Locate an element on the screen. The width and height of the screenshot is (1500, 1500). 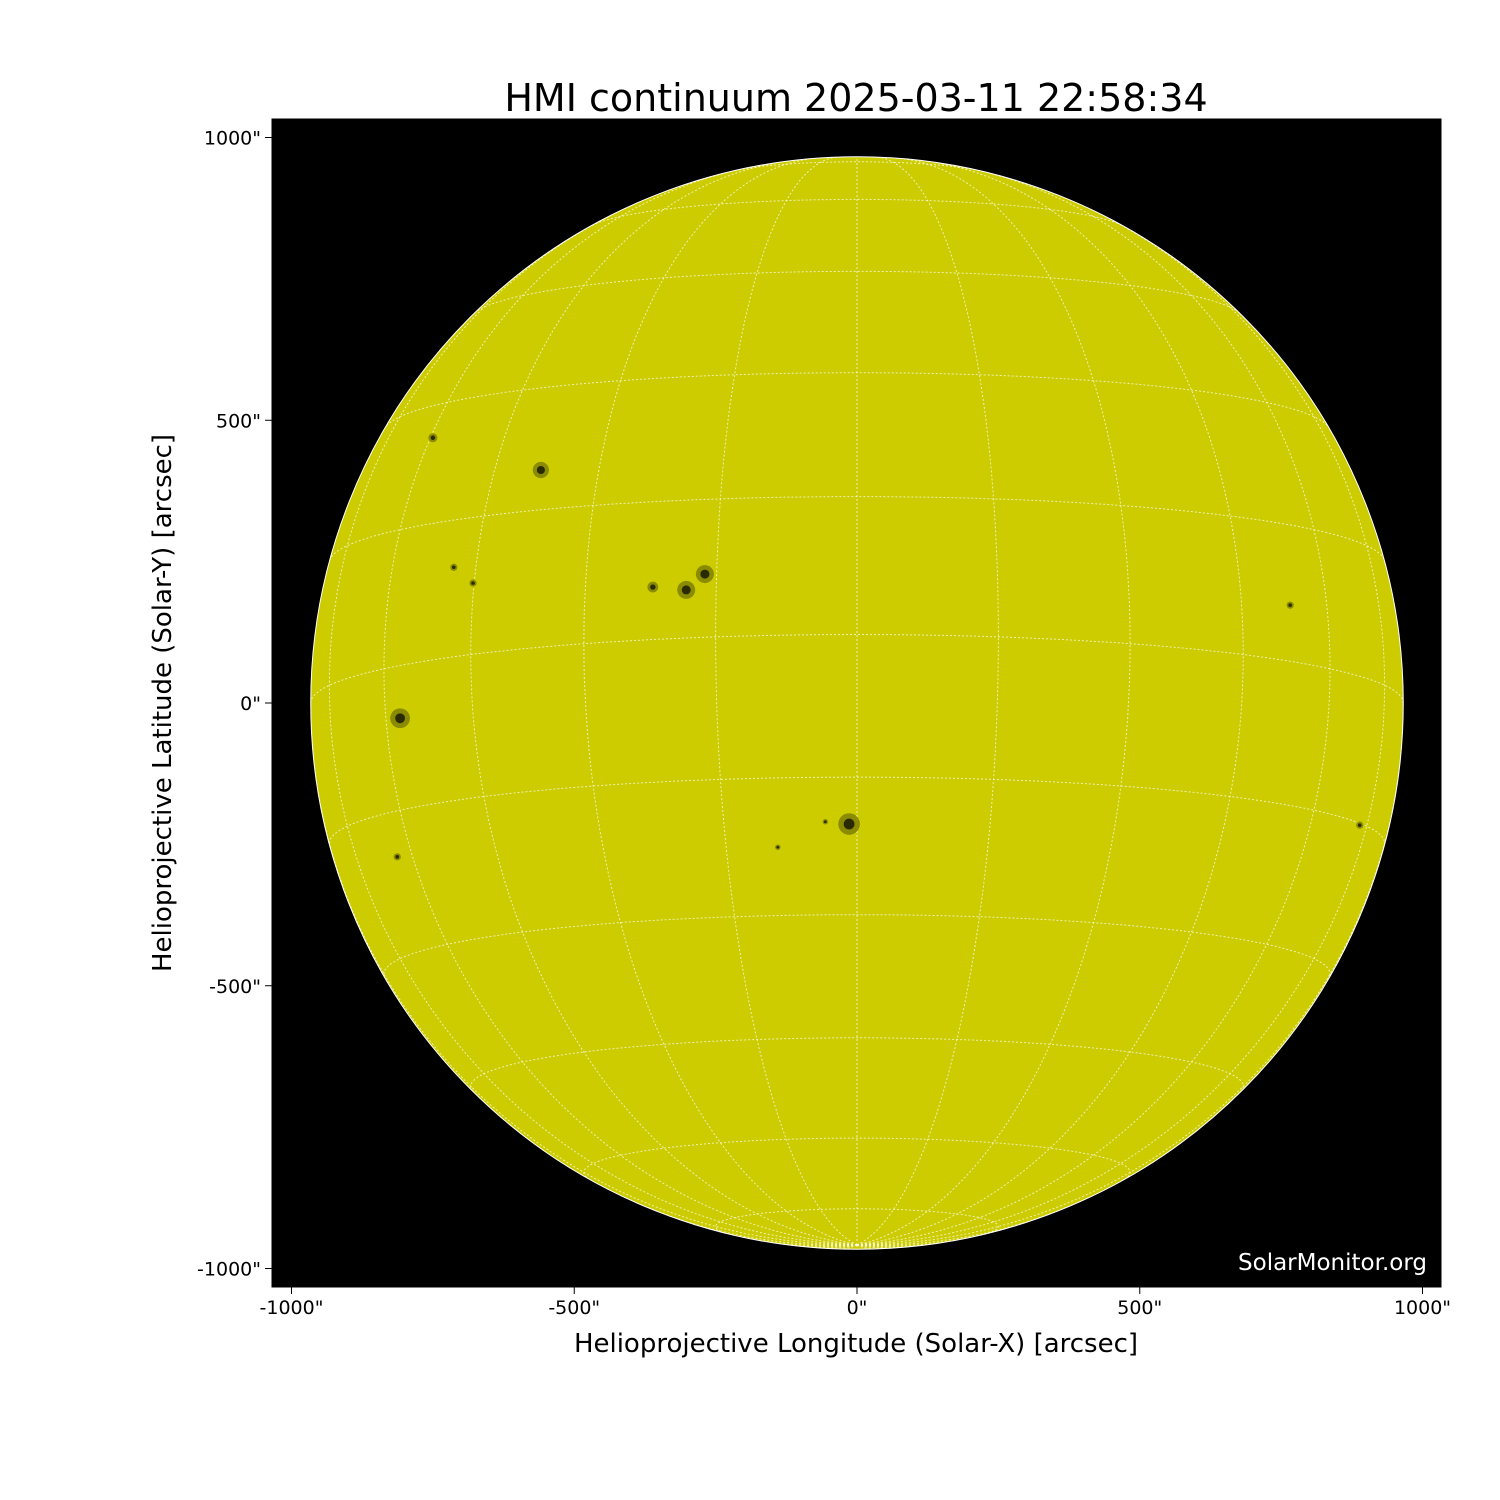
x-tick-label: -1000" is located at coordinates (292, 1308).